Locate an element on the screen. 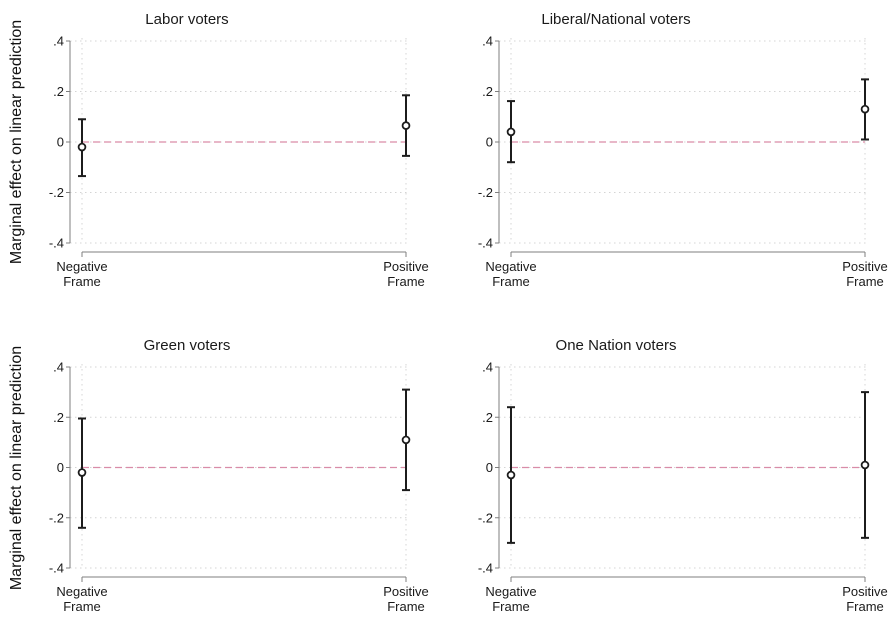 Image resolution: width=893 pixels, height=621 pixels. y-axis-label-bottom: Marginal effect on linear prediction is located at coordinates (16, 468).